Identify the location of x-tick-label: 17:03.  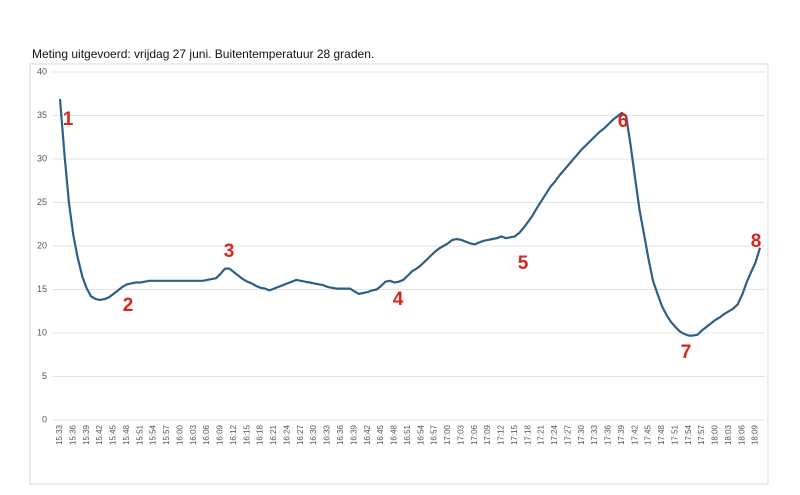
(460, 434).